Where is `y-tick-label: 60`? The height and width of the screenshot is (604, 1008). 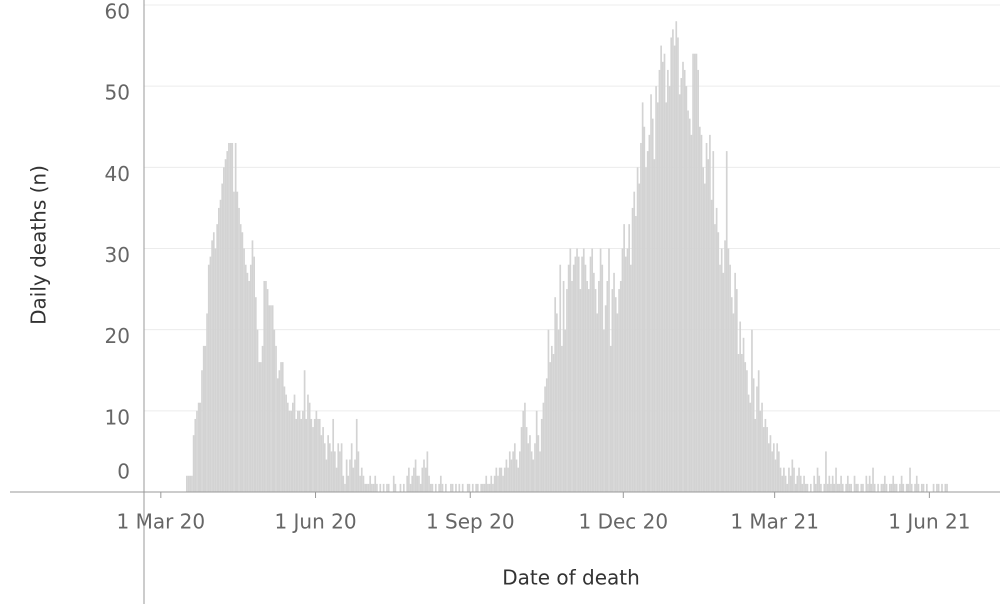 y-tick-label: 60 is located at coordinates (117, 12).